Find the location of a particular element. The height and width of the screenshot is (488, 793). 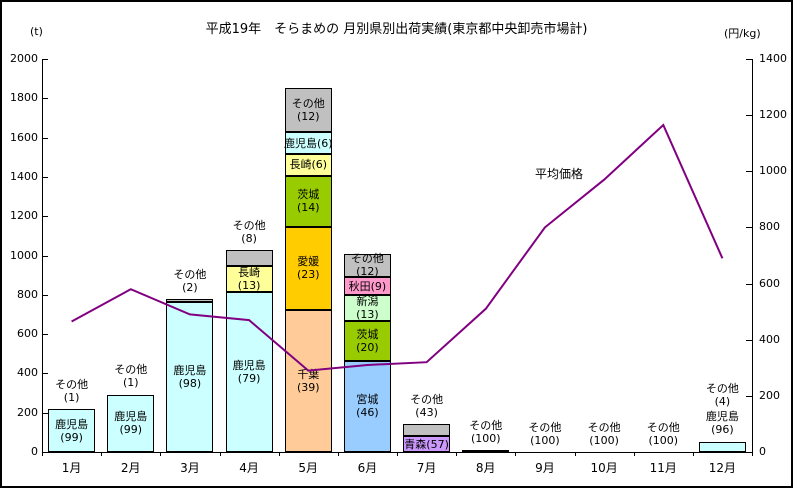

left-axis-tick-label: 600 is located at coordinates (27, 334).